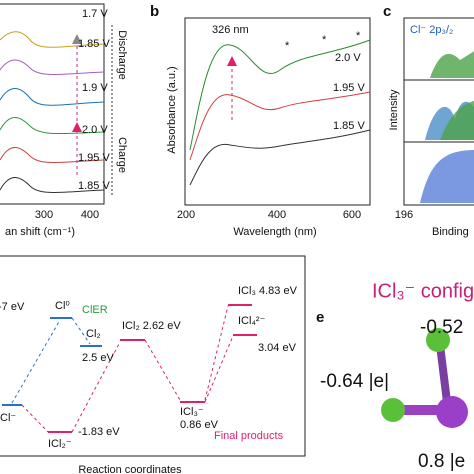  Describe the element at coordinates (40, 232) in the screenshot. I see `axis-label: an shift (cm⁻¹)` at that location.